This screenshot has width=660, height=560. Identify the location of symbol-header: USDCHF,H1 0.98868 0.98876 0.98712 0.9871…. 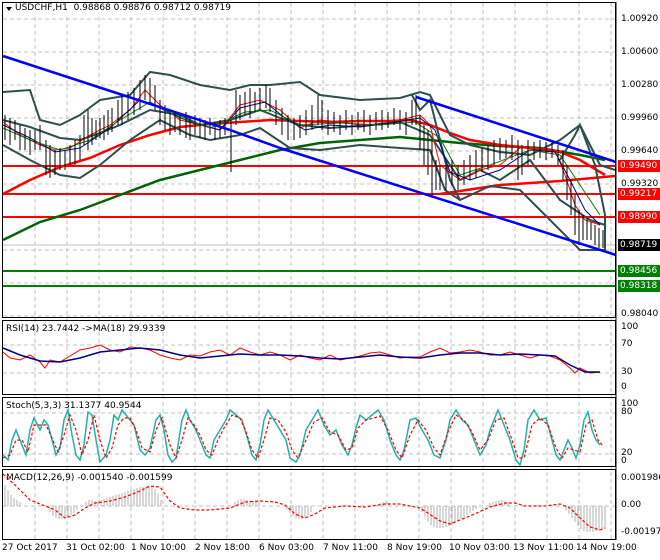
(123, 8).